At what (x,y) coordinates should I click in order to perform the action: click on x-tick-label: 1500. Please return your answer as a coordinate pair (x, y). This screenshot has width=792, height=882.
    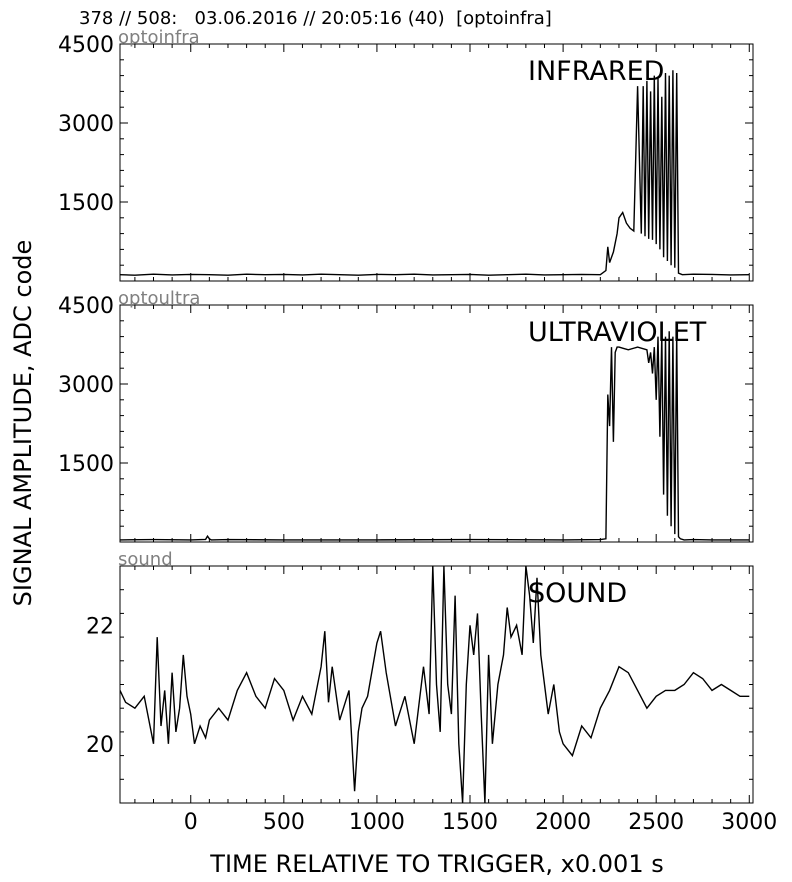
    Looking at the image, I should click on (470, 822).